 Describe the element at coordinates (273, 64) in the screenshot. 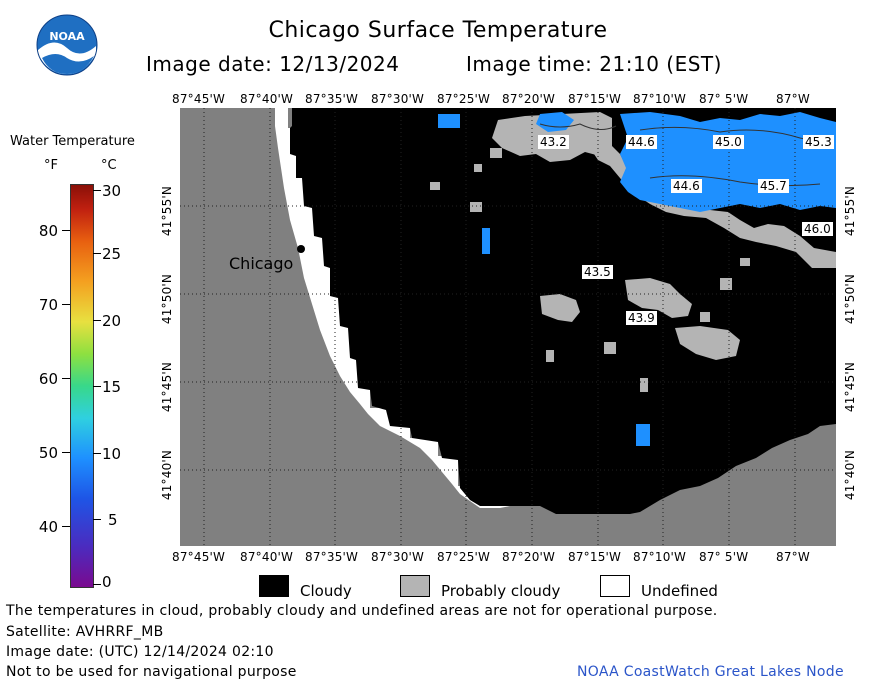

I see `image-date: Image date: 12/13/2024` at that location.